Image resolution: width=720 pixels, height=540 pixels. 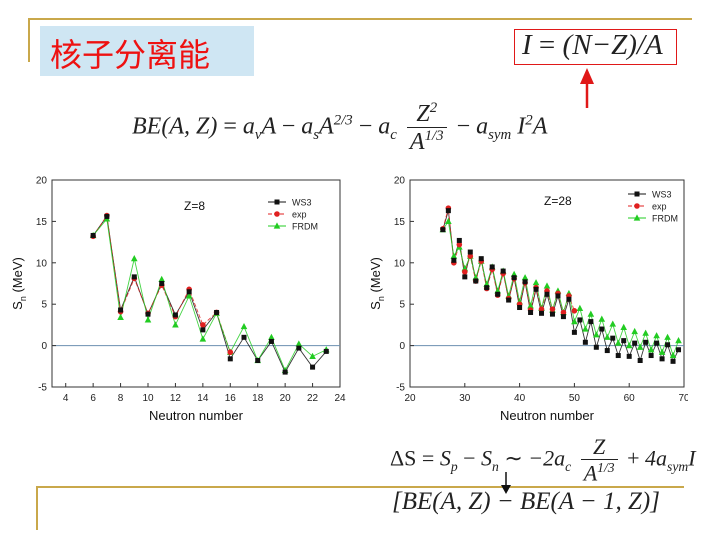 I want to click on top-left-tick, so click(x=29, y=40).